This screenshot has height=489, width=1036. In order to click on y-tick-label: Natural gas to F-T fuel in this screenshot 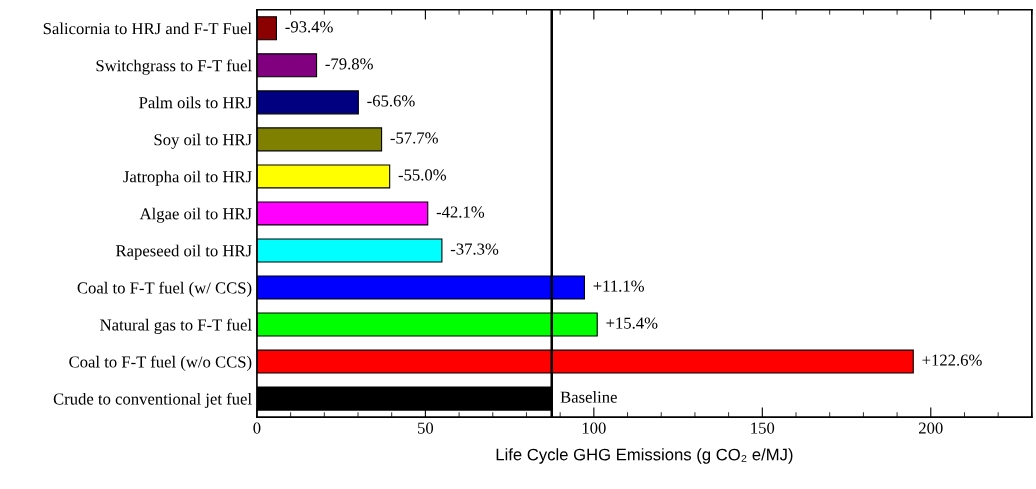, I will do `click(176, 326)`.